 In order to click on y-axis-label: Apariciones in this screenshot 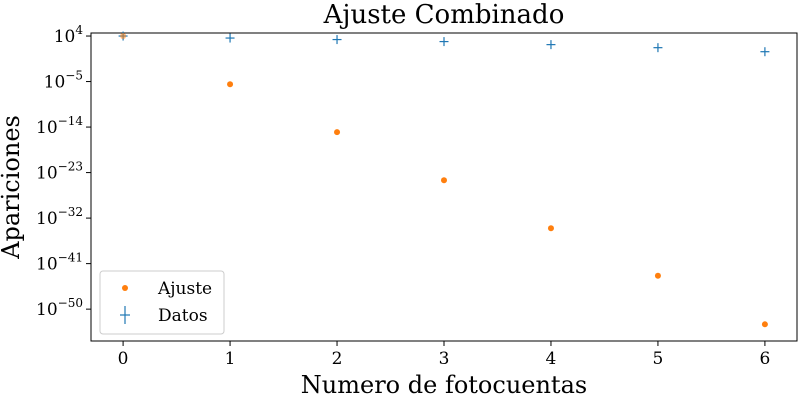, I will do `click(12, 187)`.